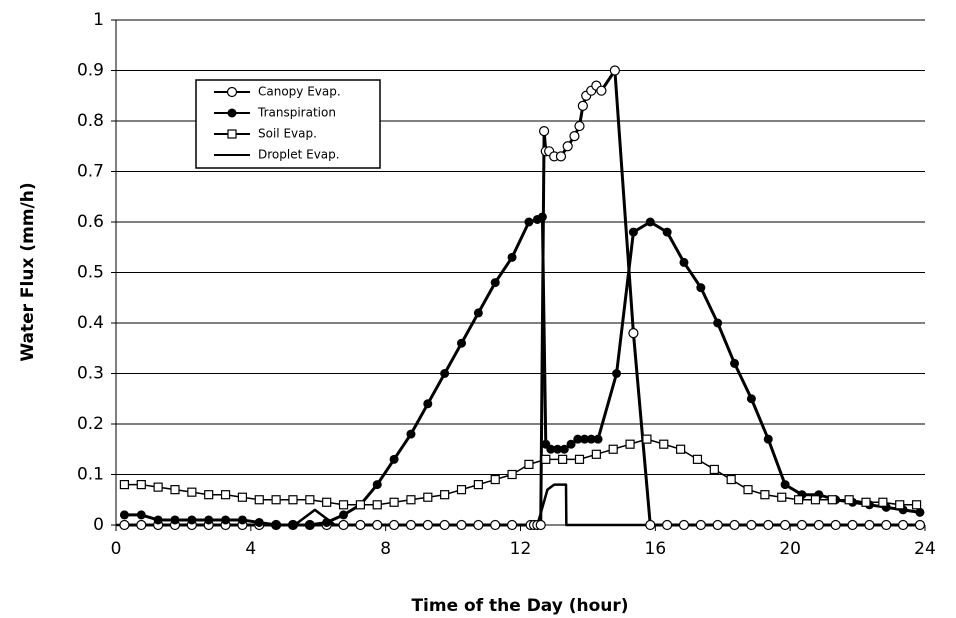  What do you see at coordinates (90, 424) in the screenshot?
I see `y-tick-label: 0.2` at bounding box center [90, 424].